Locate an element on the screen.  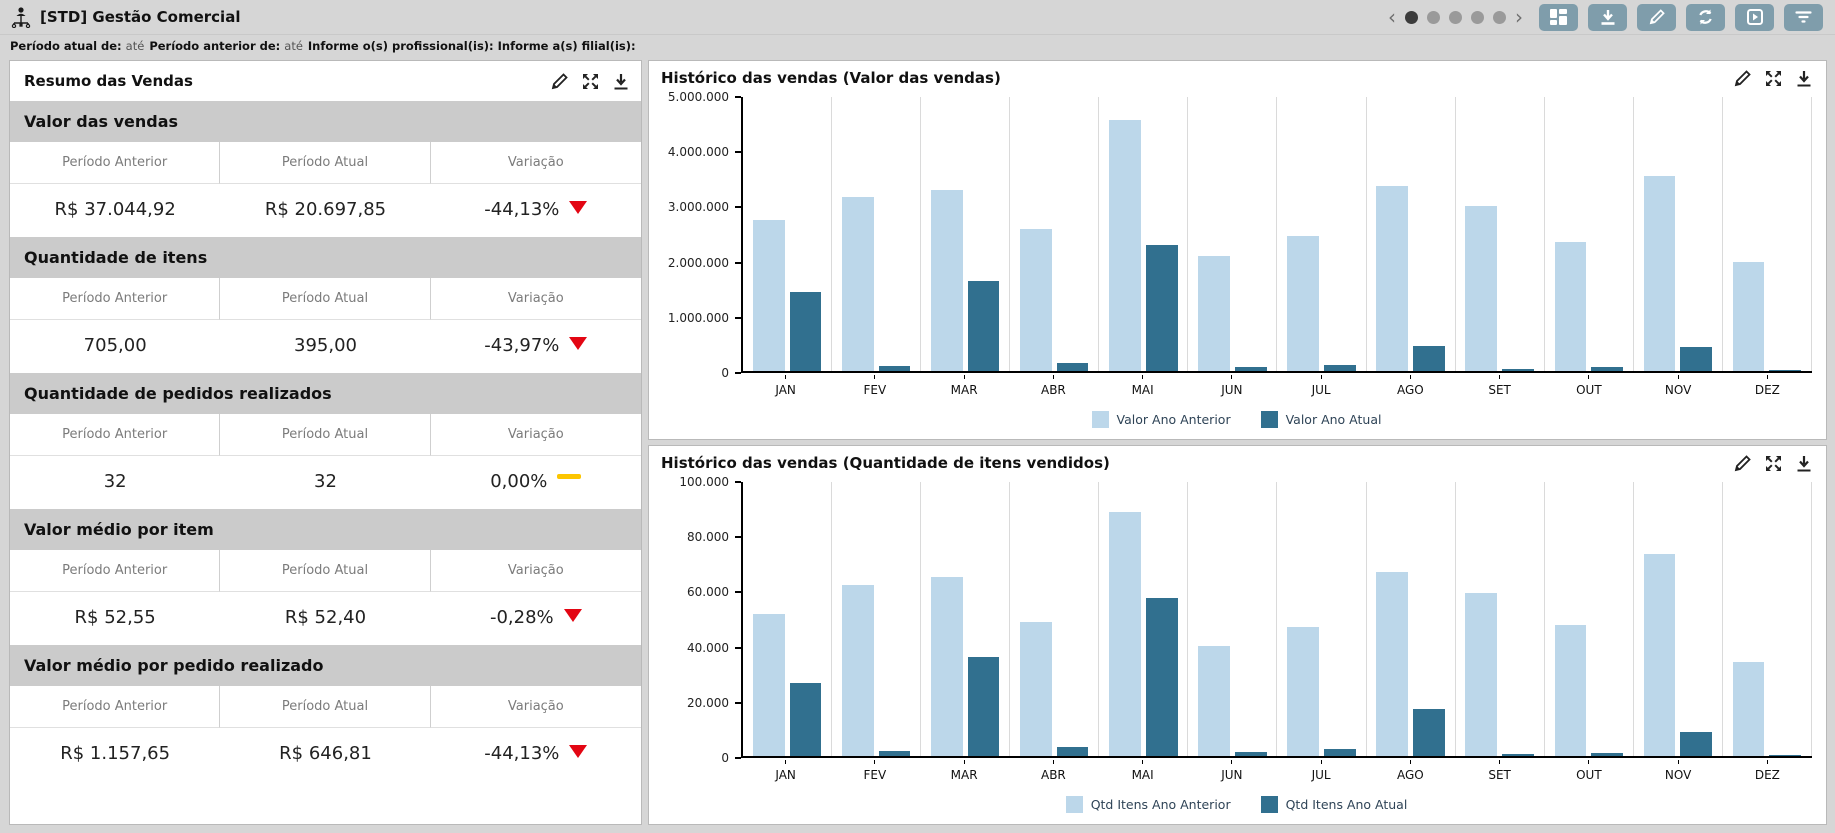
current-period-value: R$ 20.697,85 is located at coordinates (325, 209).